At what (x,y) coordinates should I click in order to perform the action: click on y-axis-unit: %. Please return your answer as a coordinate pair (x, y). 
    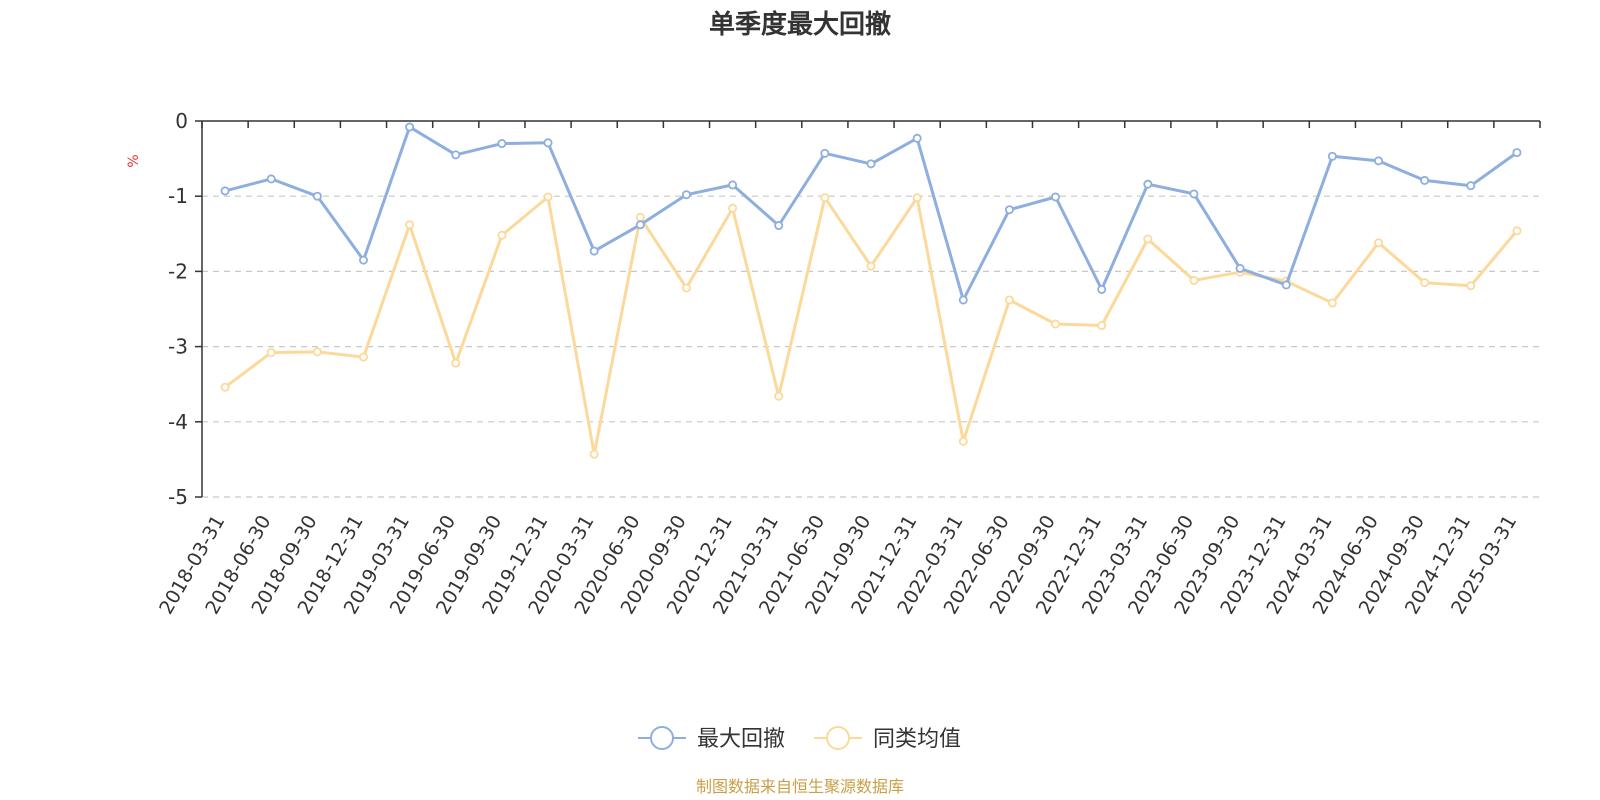
    Looking at the image, I should click on (134, 160).